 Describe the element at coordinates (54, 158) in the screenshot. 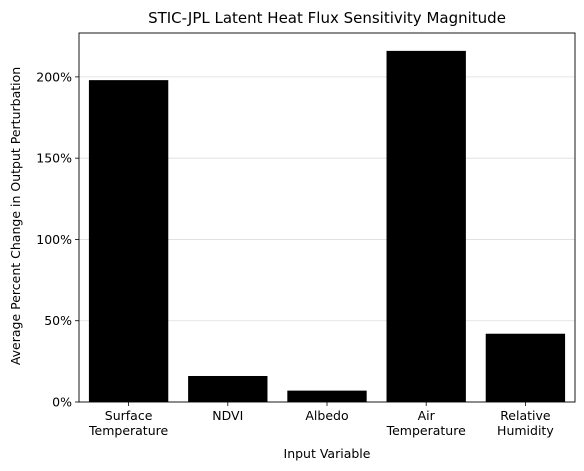

I see `y-tick-label: 150%` at that location.